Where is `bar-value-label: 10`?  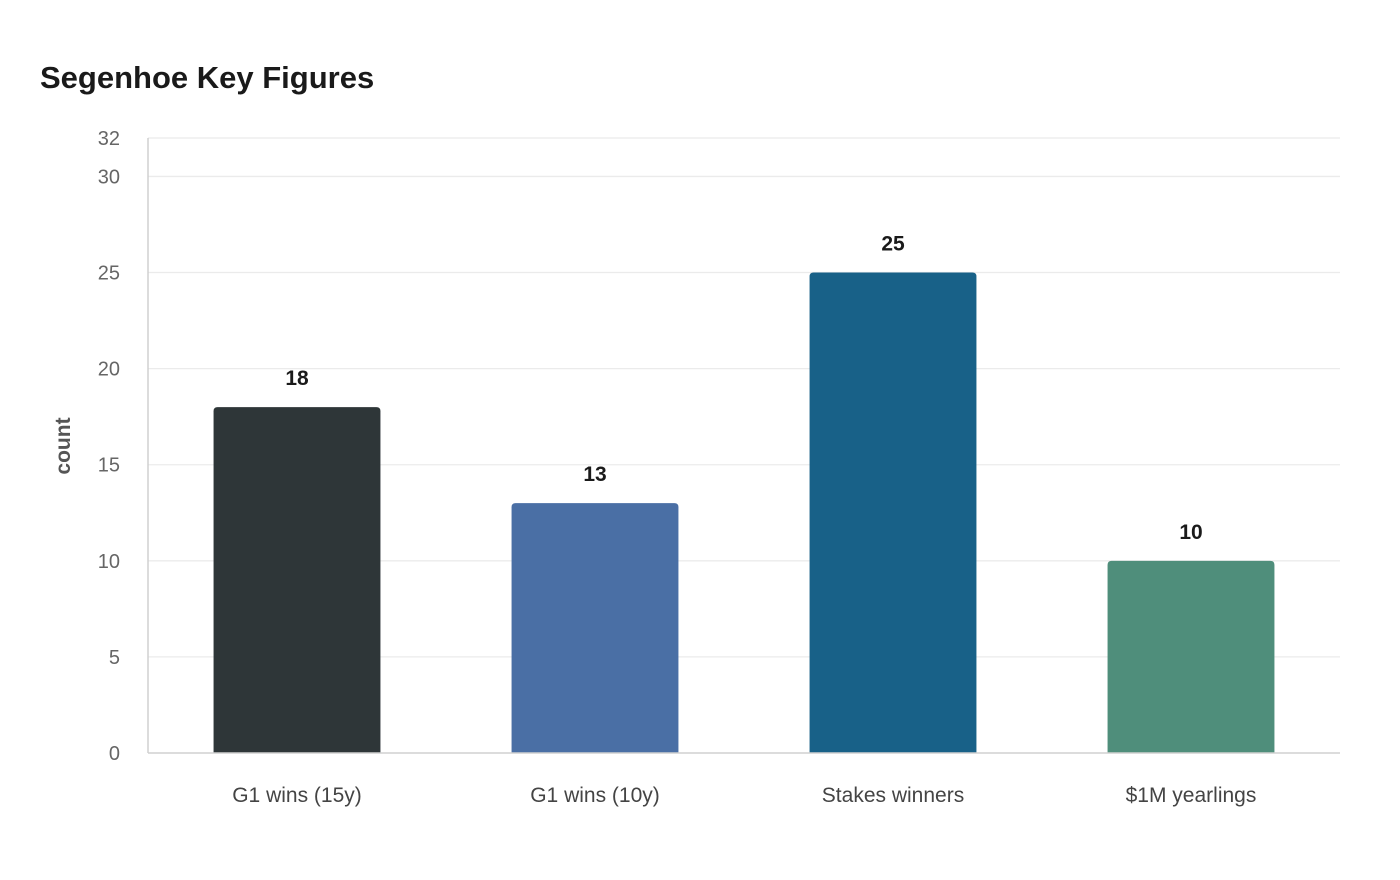 bar-value-label: 10 is located at coordinates (1190, 532).